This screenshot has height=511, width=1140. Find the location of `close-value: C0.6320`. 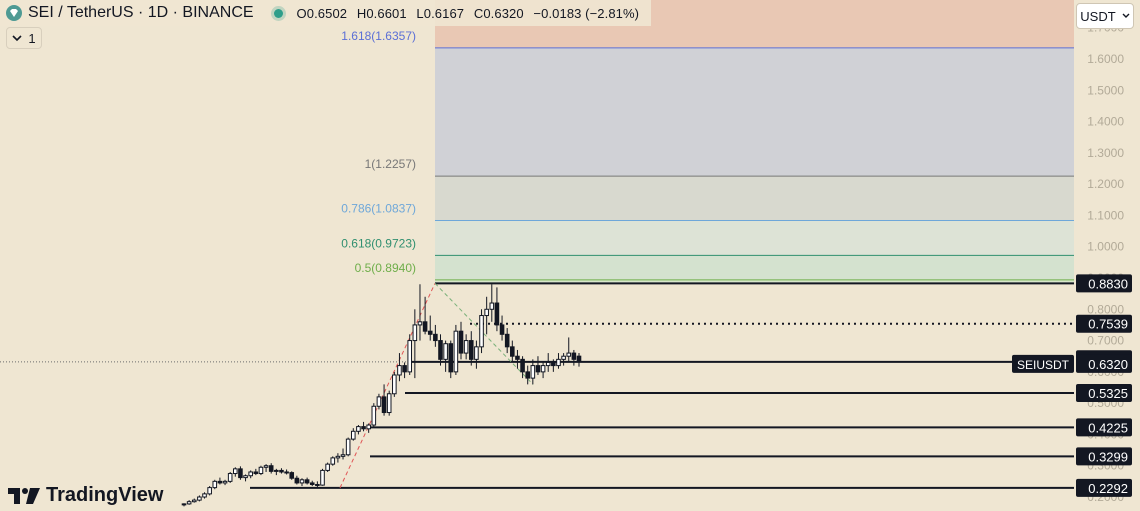

close-value: C0.6320 is located at coordinates (498, 13).